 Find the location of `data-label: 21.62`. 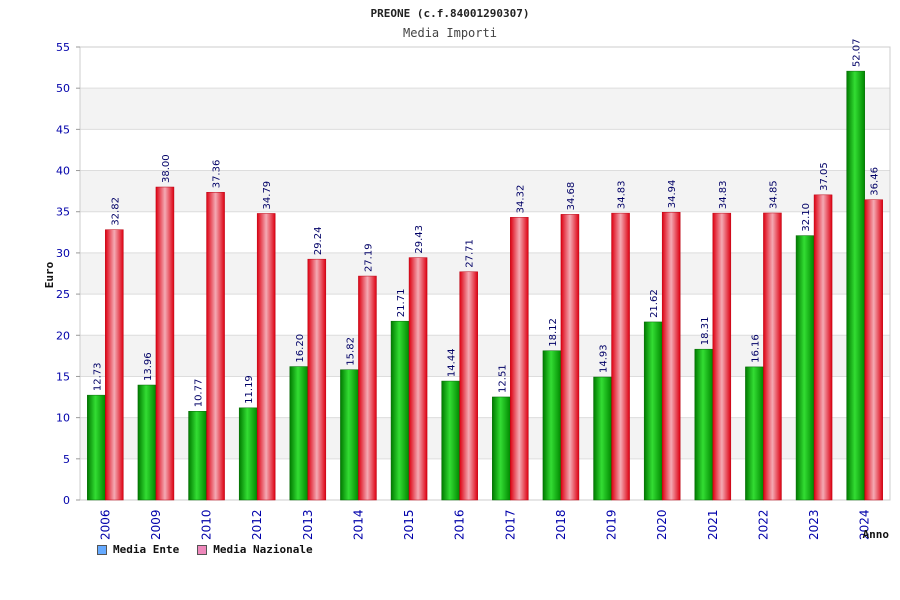

data-label: 21.62 is located at coordinates (654, 303).